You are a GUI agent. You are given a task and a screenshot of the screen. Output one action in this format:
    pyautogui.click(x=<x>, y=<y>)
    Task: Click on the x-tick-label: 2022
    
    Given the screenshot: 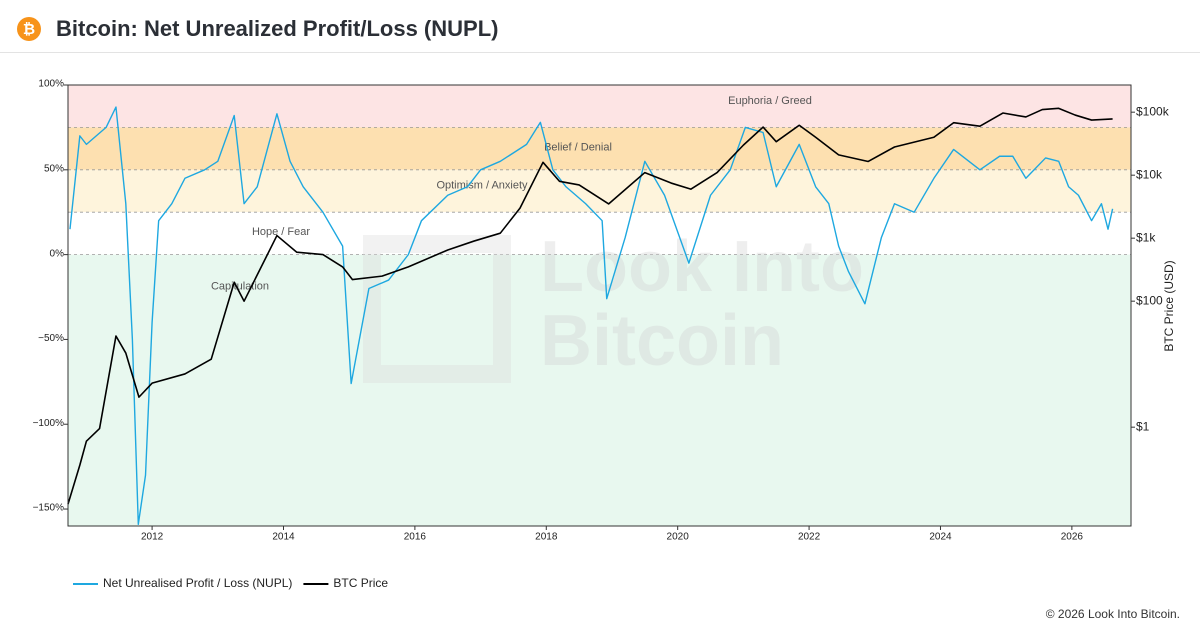 What is the action you would take?
    pyautogui.click(x=809, y=537)
    